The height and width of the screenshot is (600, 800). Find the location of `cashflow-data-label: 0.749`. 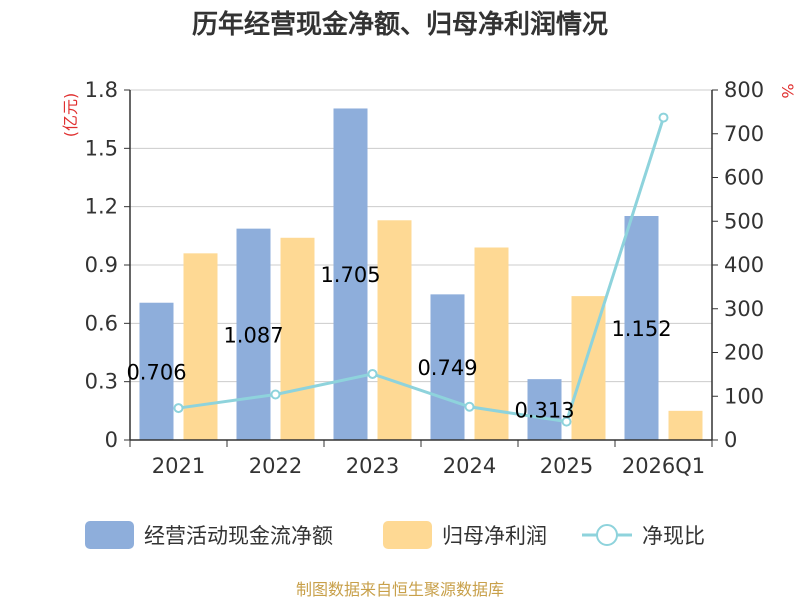

cashflow-data-label: 0.749 is located at coordinates (447, 368).